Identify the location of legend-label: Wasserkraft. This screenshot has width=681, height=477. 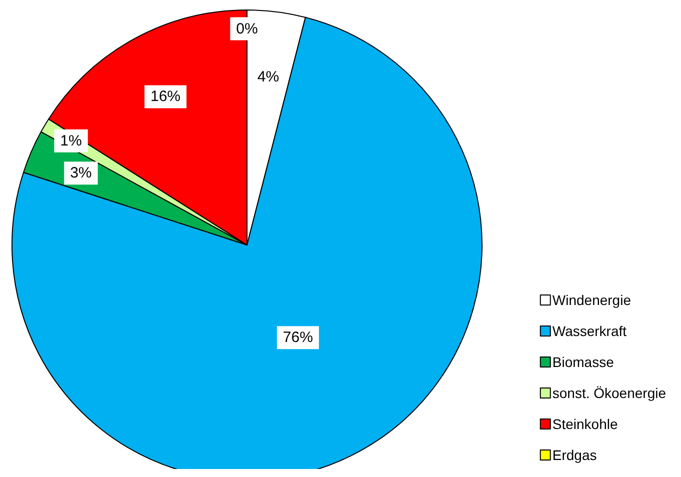
(589, 331).